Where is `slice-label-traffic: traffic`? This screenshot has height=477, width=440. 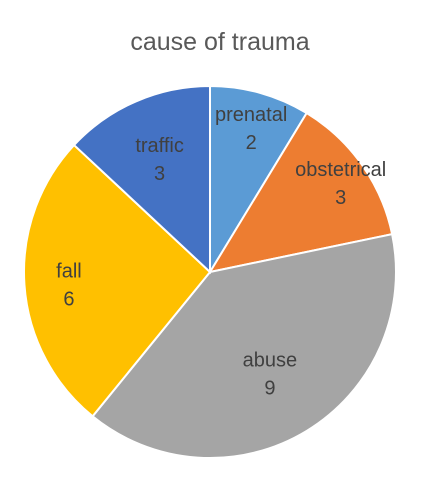 slice-label-traffic: traffic is located at coordinates (159, 146).